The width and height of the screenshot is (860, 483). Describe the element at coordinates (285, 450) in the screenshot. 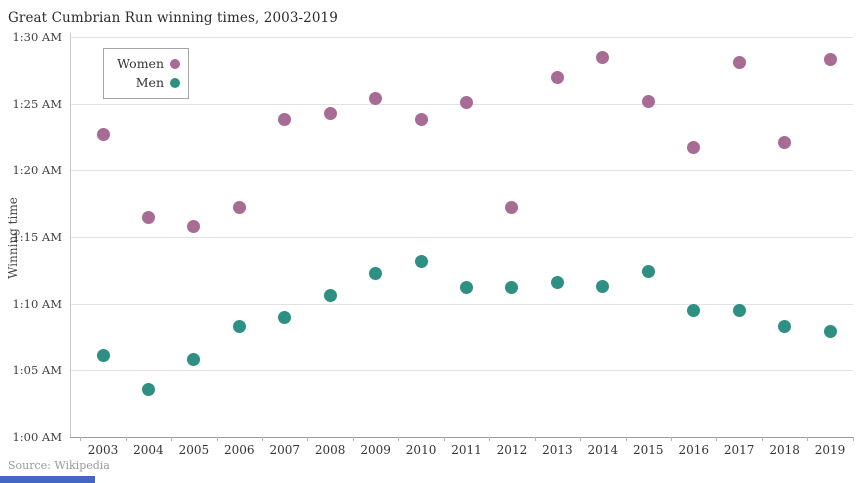

I see `x-axis-tick-label: 2007` at that location.